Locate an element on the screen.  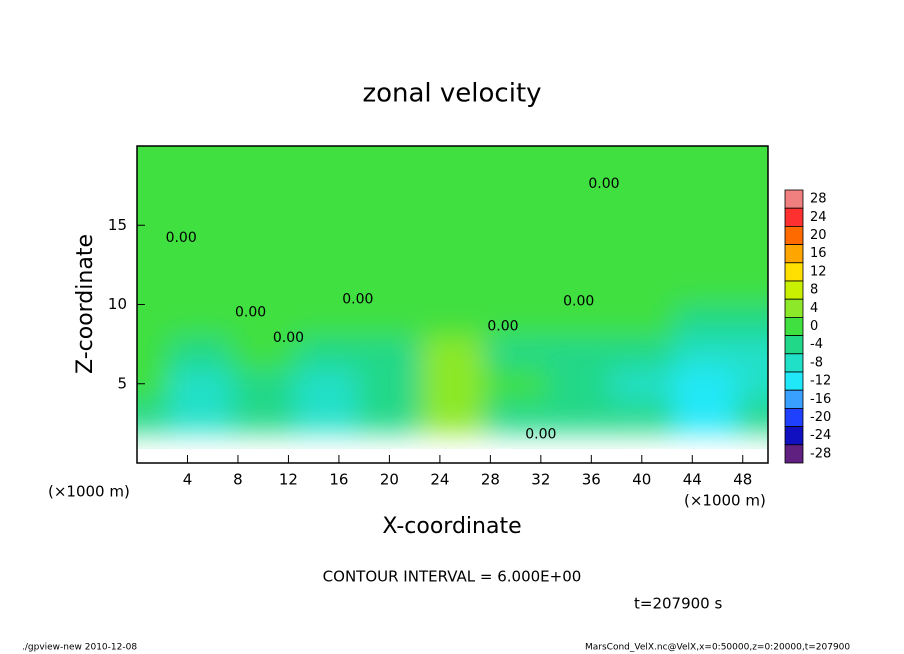
colorbar-label: -20 is located at coordinates (820, 417).